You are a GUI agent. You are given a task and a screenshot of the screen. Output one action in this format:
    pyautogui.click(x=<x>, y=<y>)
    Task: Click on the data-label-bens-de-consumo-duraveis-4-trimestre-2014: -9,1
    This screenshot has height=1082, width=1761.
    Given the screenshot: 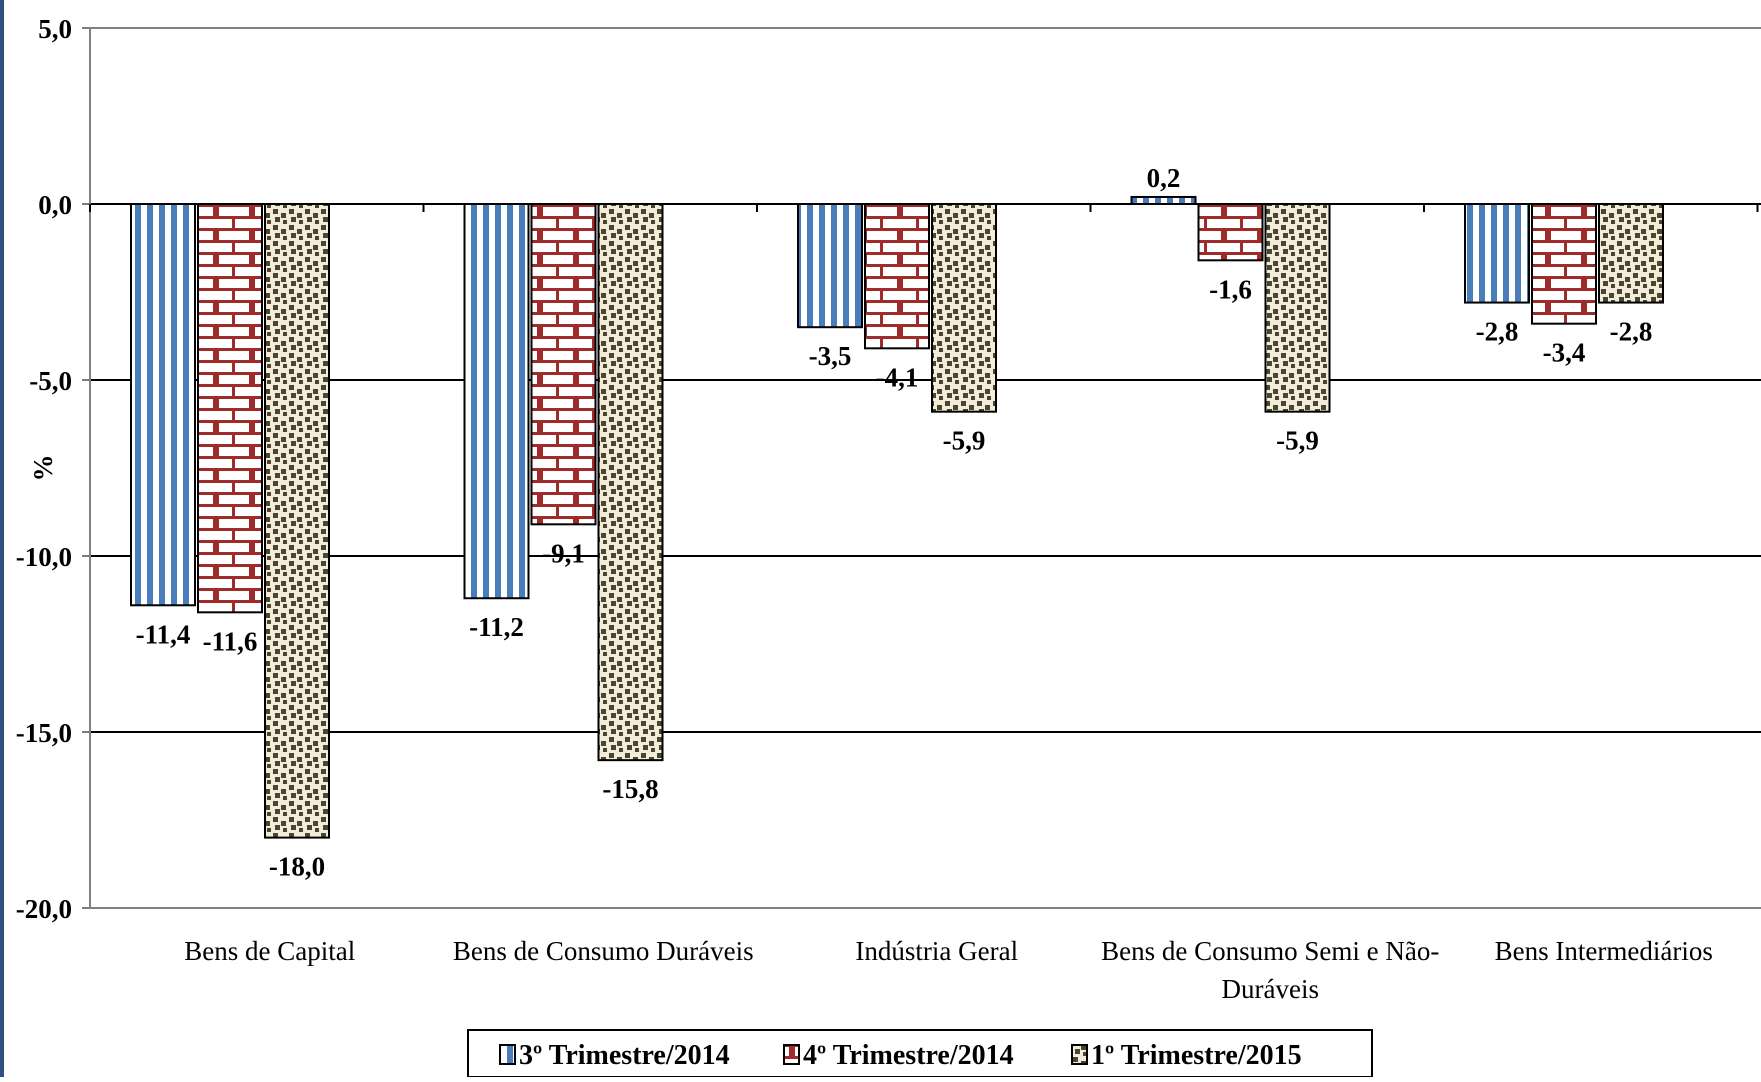 What is the action you would take?
    pyautogui.click(x=563, y=553)
    